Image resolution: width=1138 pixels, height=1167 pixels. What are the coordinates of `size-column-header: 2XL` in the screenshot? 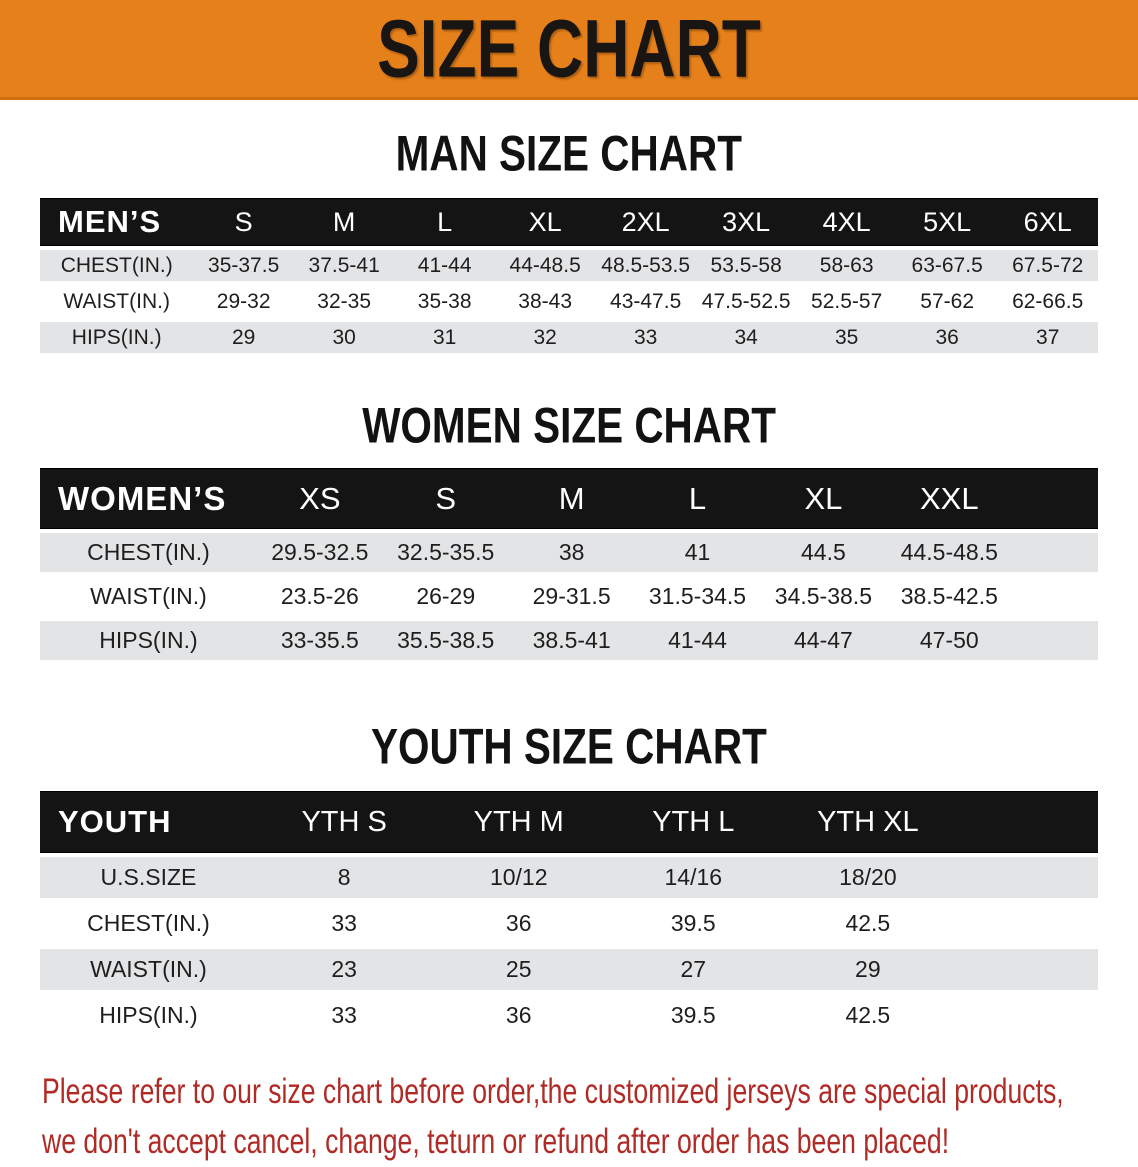 It's located at (645, 222).